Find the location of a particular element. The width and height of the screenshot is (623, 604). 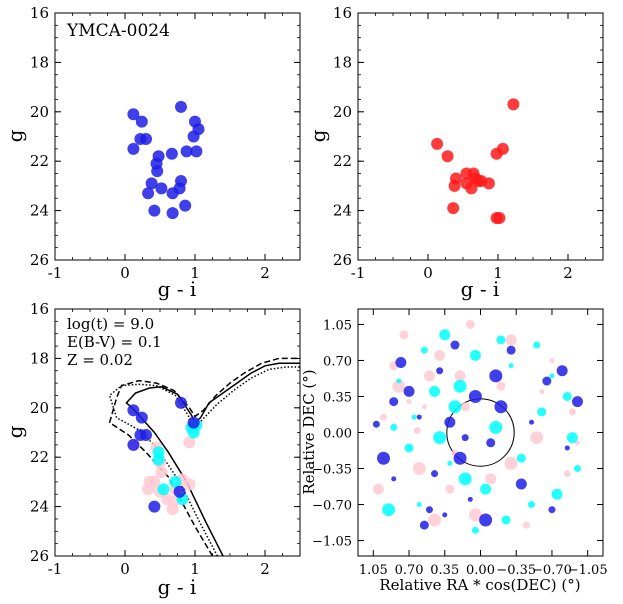

isochrone-dotted is located at coordinates (204, 461).